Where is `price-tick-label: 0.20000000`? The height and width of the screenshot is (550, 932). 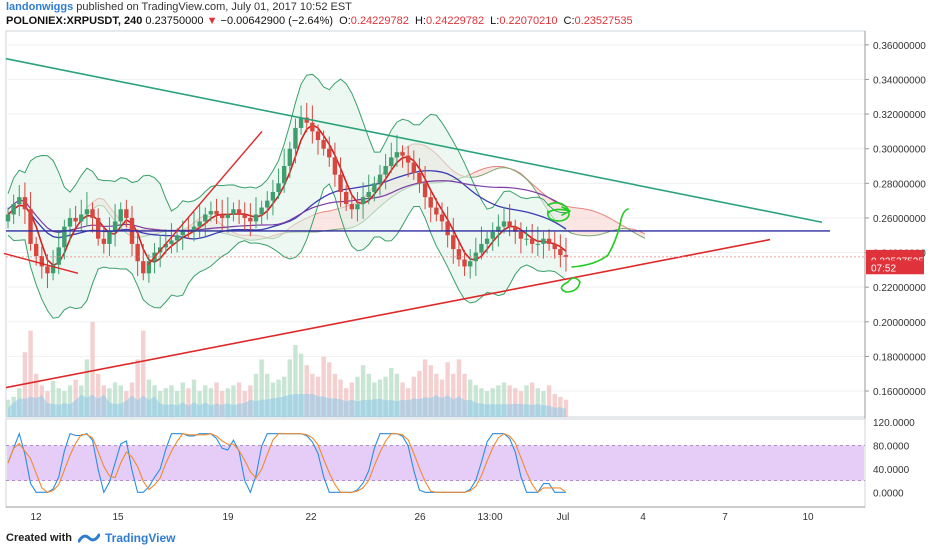 price-tick-label: 0.20000000 is located at coordinates (899, 323).